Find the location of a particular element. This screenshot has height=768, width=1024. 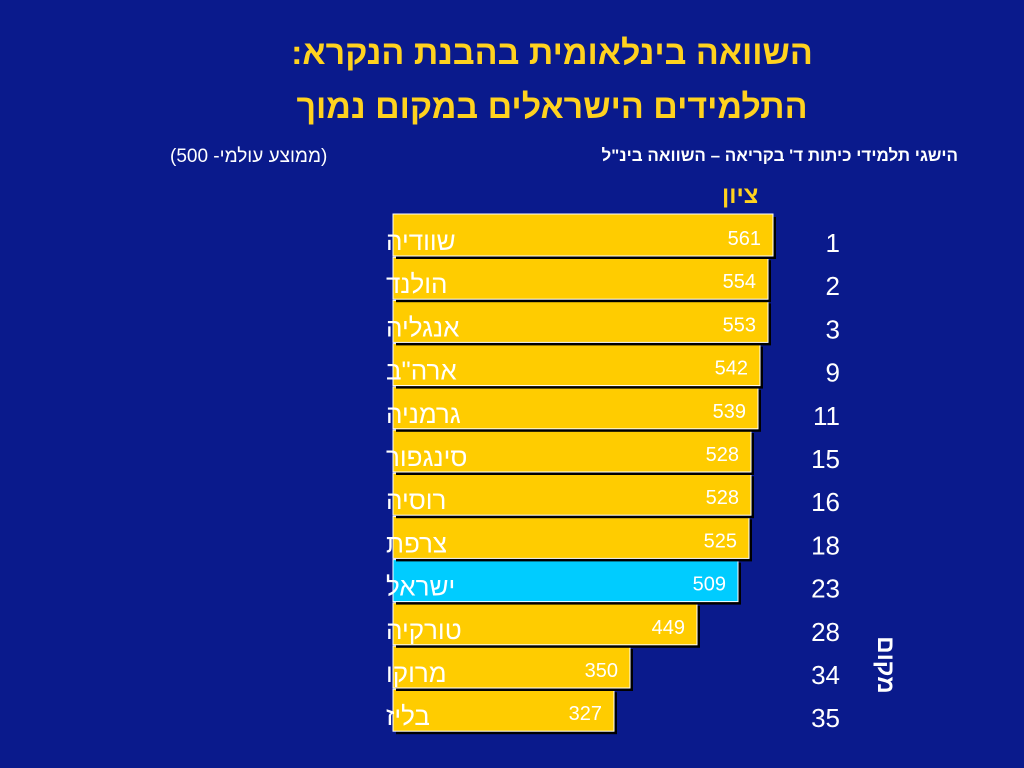

bar-row: 509 is located at coordinates (566, 582).